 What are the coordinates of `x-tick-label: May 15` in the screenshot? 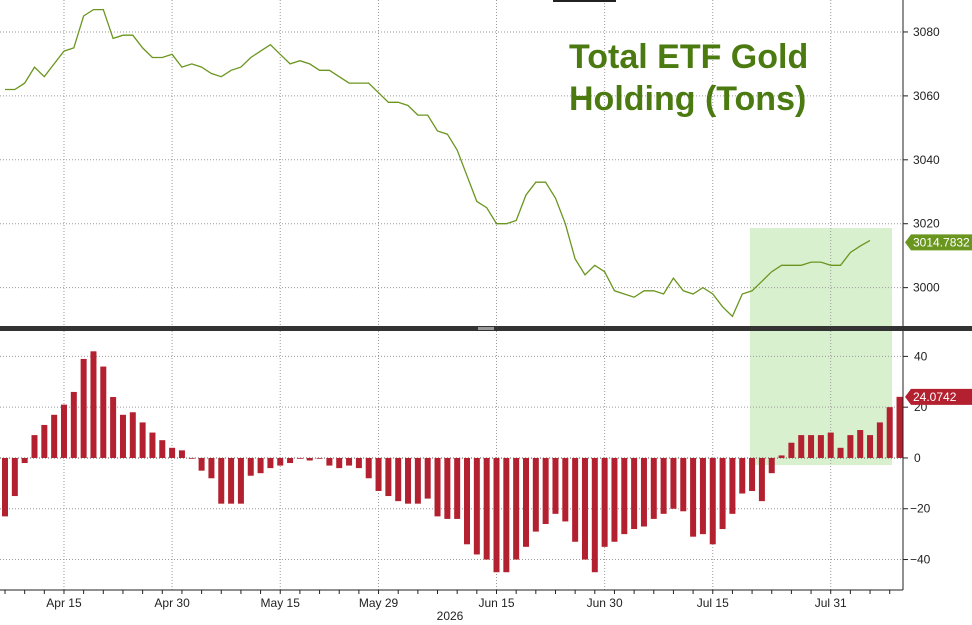 It's located at (281, 603).